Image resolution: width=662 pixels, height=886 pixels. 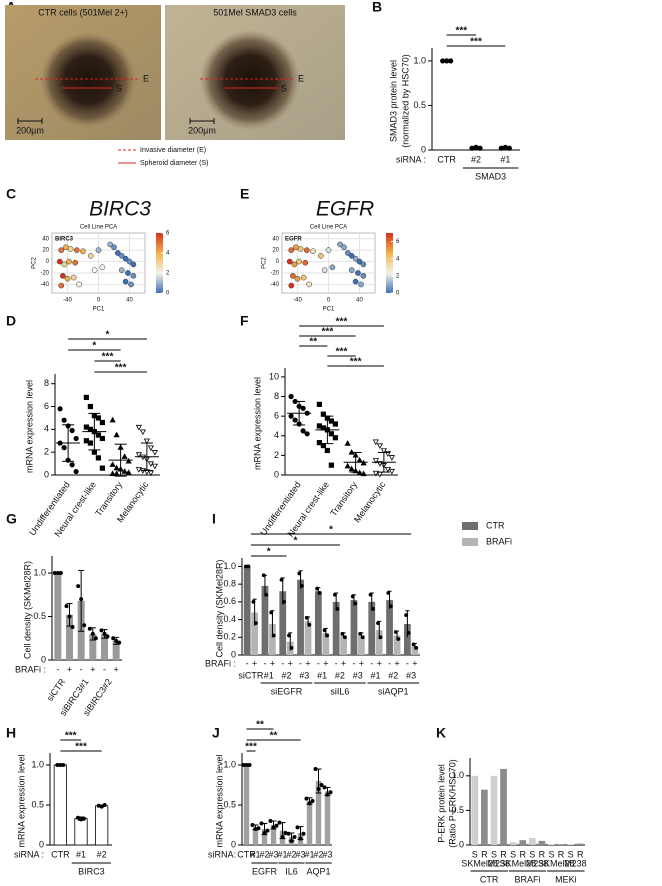 What do you see at coordinates (64, 240) in the screenshot?
I see `inset-label: BIRC3` at bounding box center [64, 240].